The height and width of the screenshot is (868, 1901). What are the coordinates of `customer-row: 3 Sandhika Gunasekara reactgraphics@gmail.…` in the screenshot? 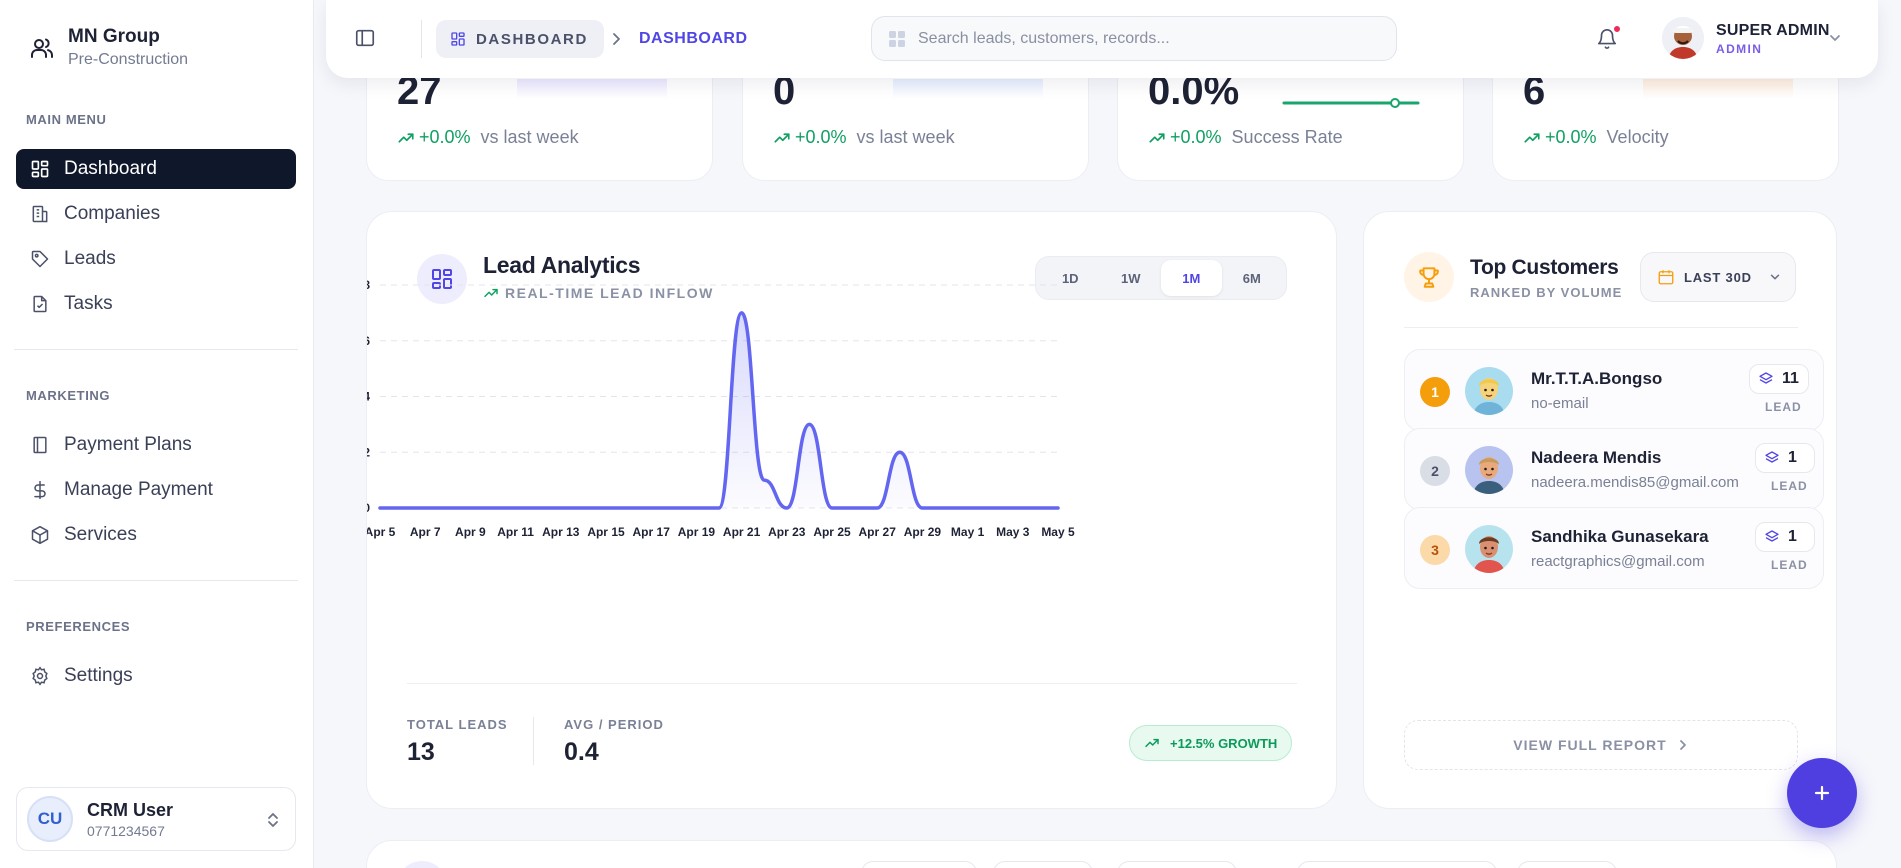 It's located at (1614, 548).